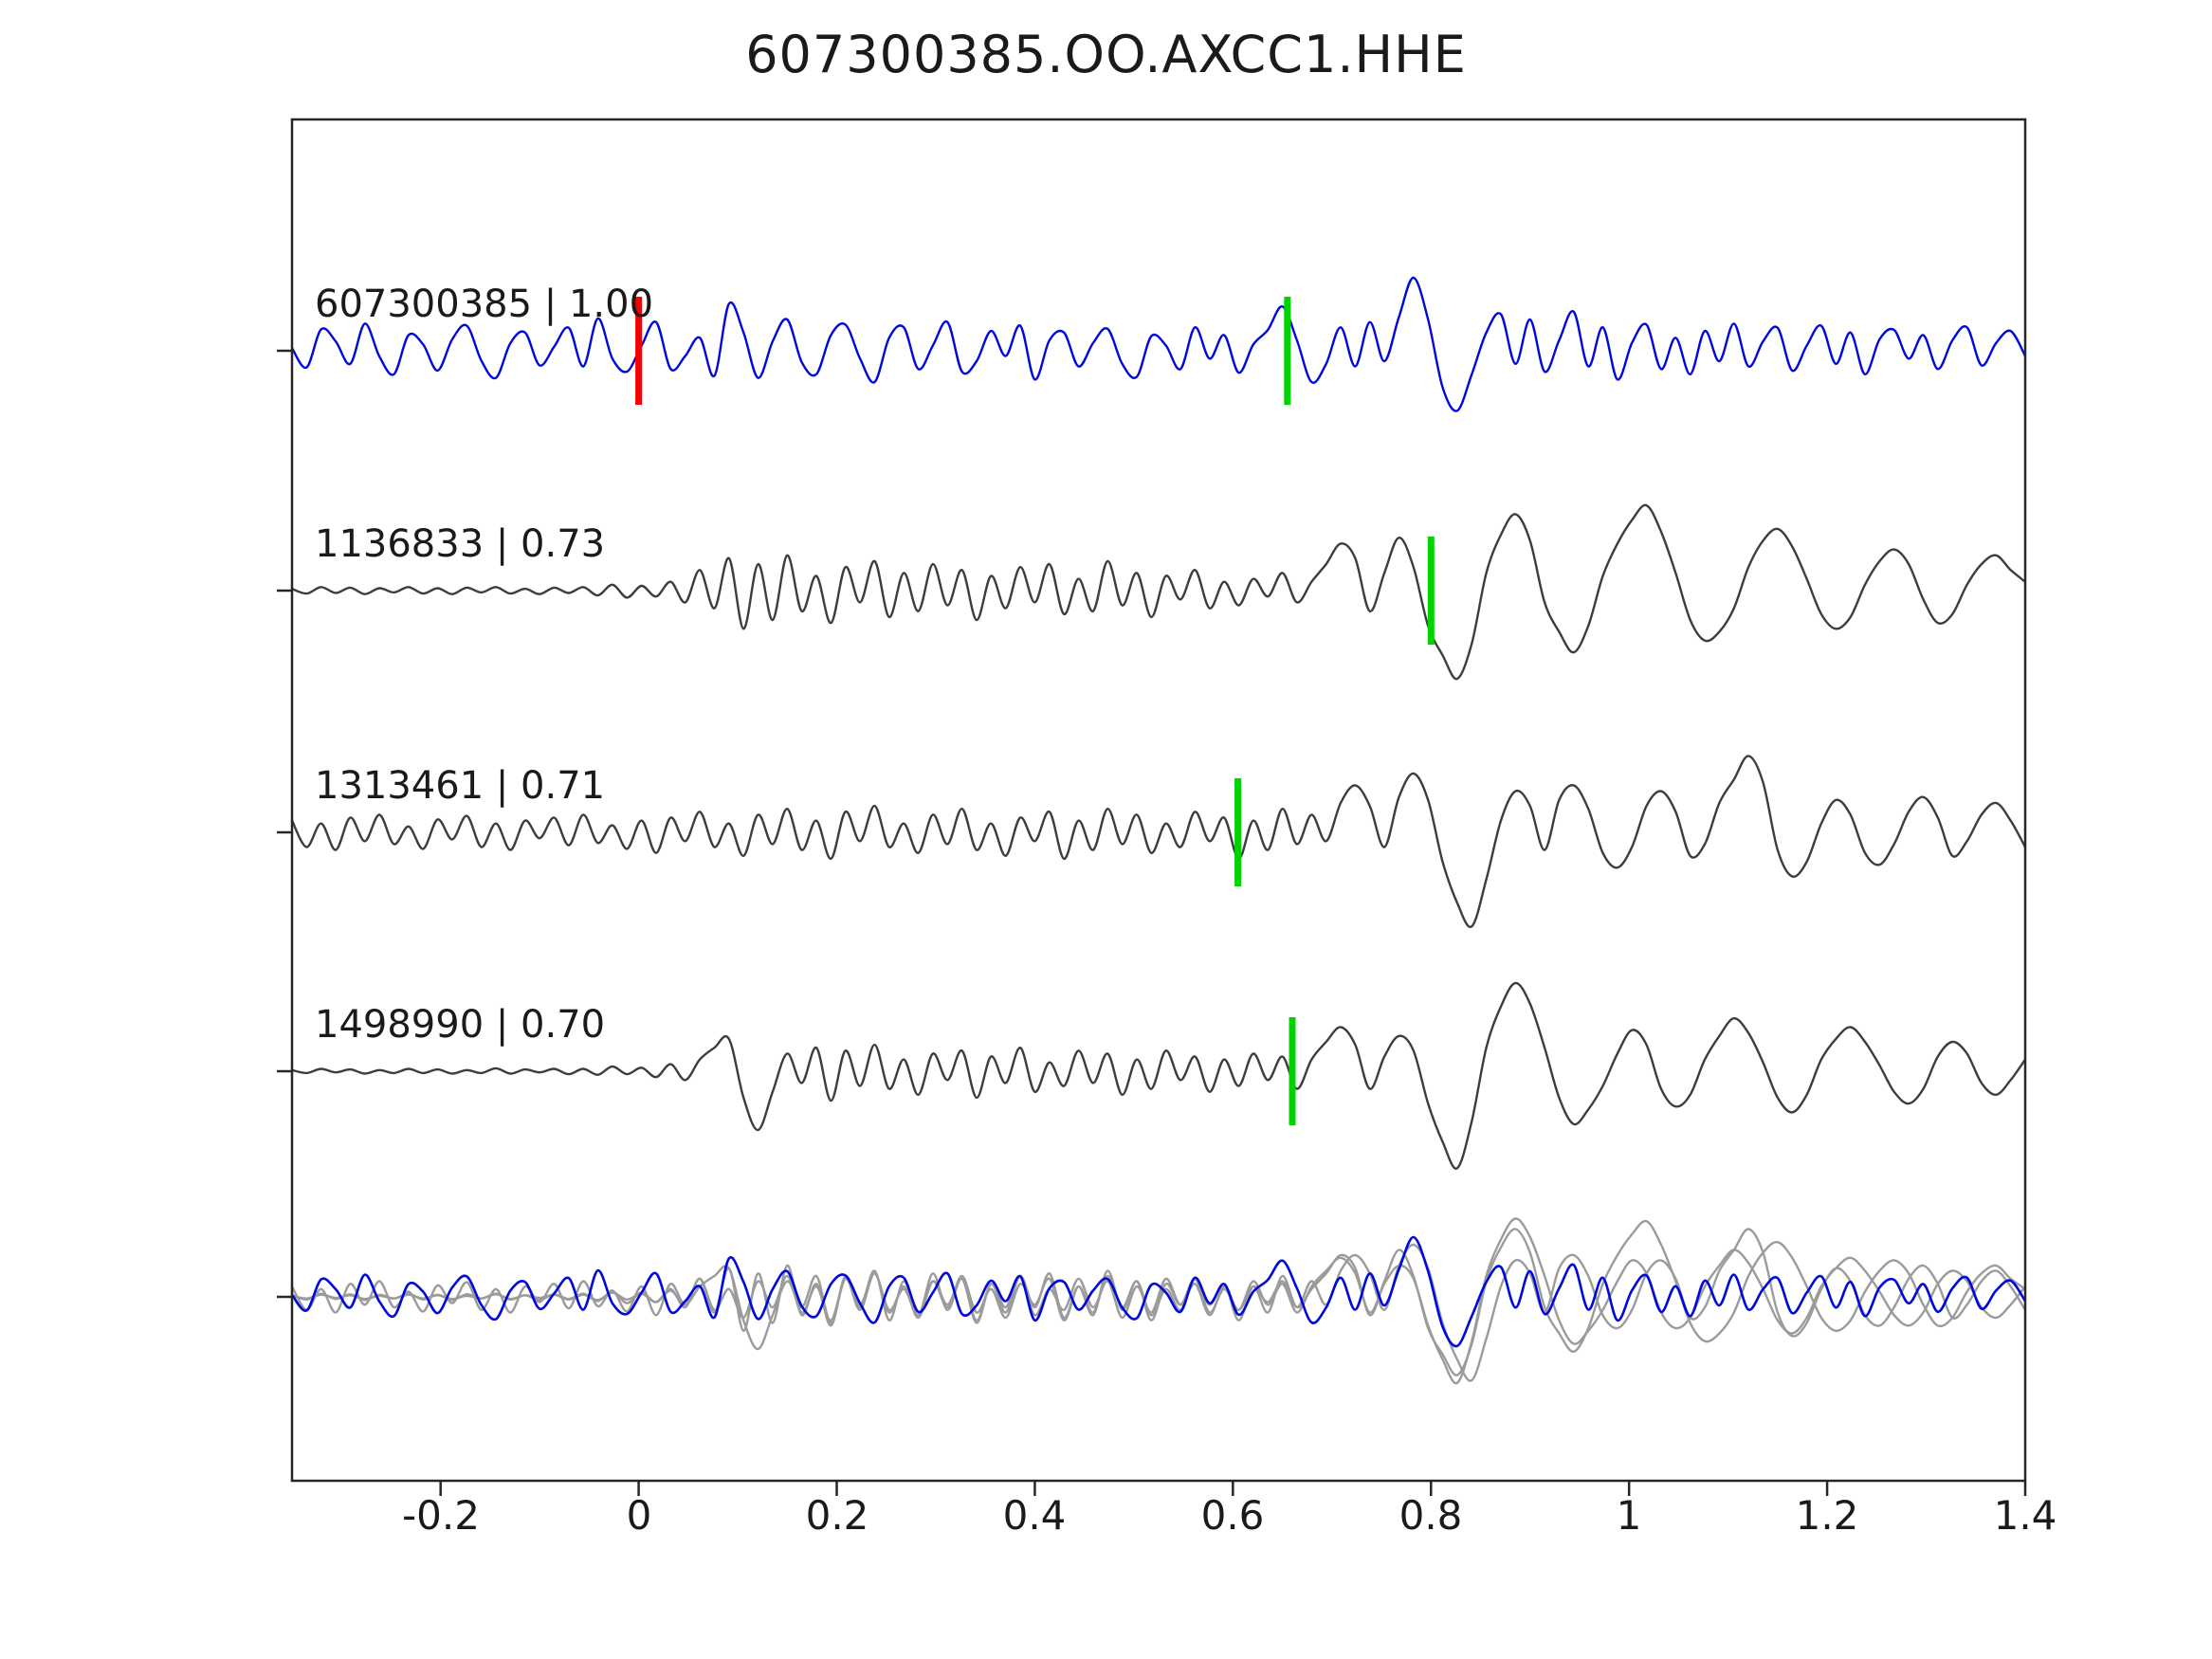 The width and height of the screenshot is (2212, 1659). I want to click on x-tick-label: 1.4, so click(2025, 1515).